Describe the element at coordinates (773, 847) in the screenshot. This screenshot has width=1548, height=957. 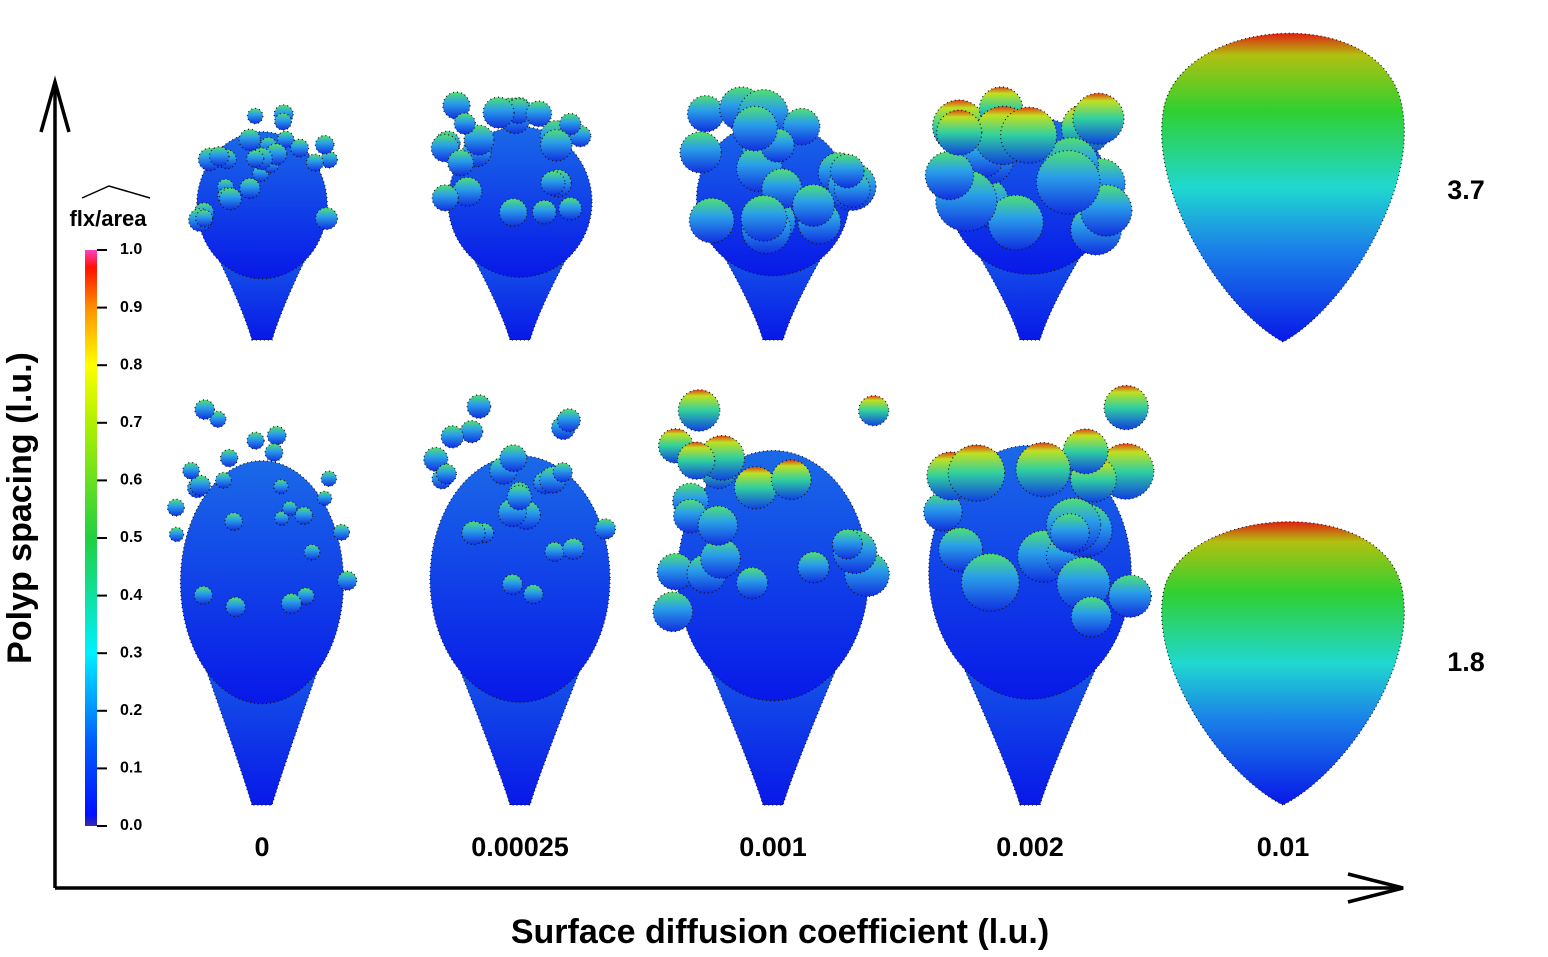
I see `column-label: 0.001` at that location.